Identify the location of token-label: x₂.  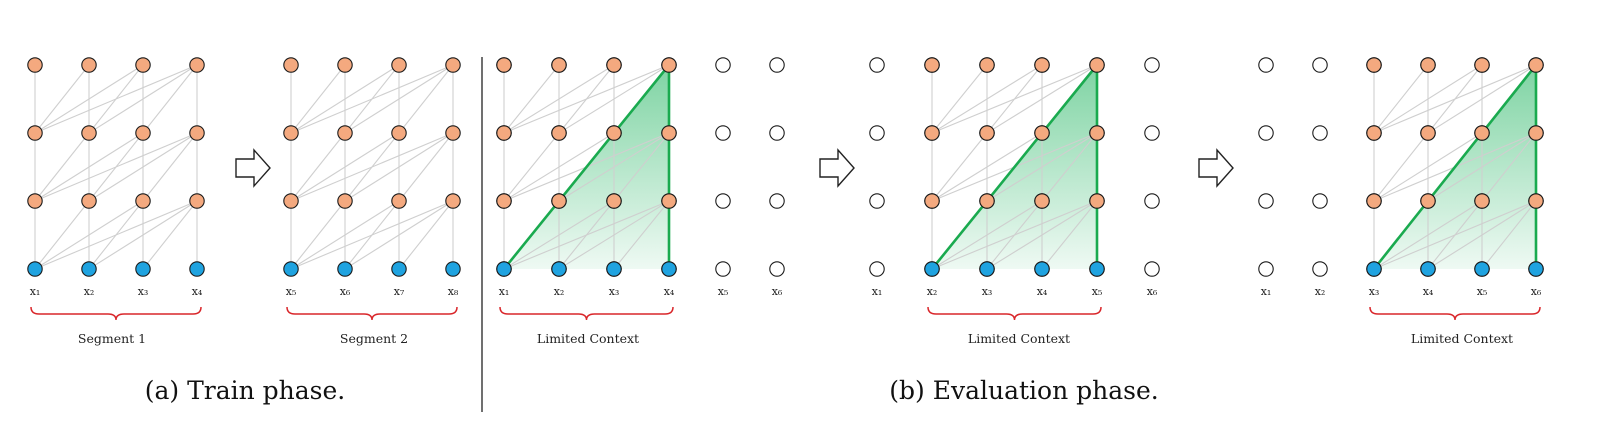
(1320, 291).